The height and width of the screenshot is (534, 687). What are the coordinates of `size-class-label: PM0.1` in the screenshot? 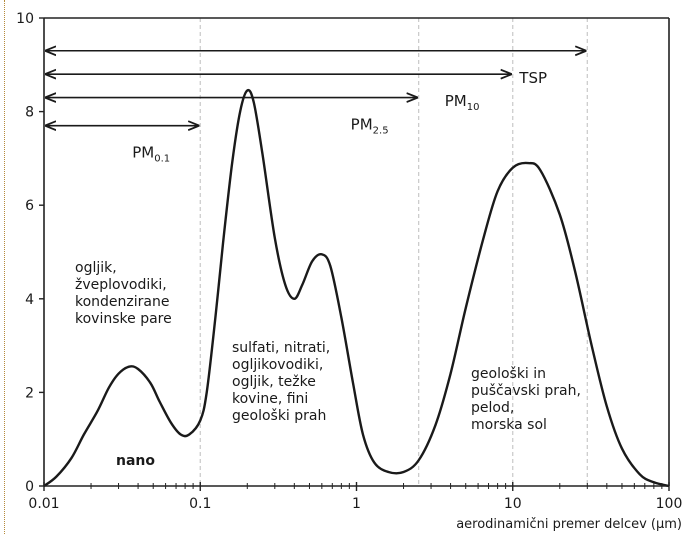 It's located at (151, 154).